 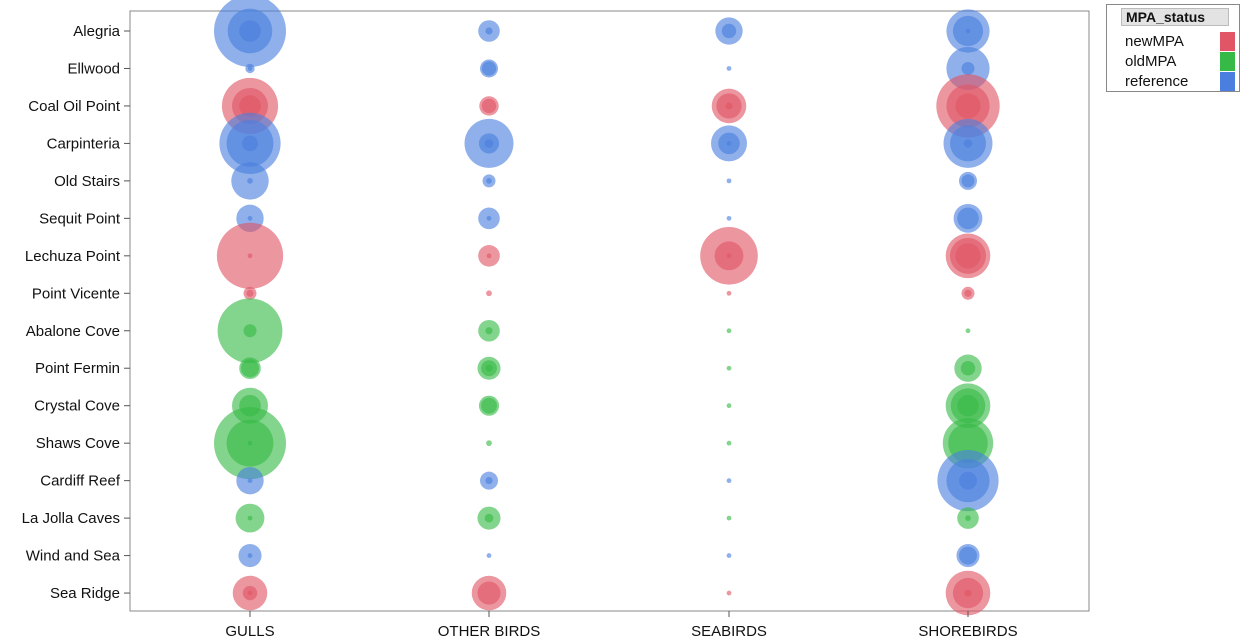 I want to click on y-tick-label: Alegria, so click(x=96, y=31).